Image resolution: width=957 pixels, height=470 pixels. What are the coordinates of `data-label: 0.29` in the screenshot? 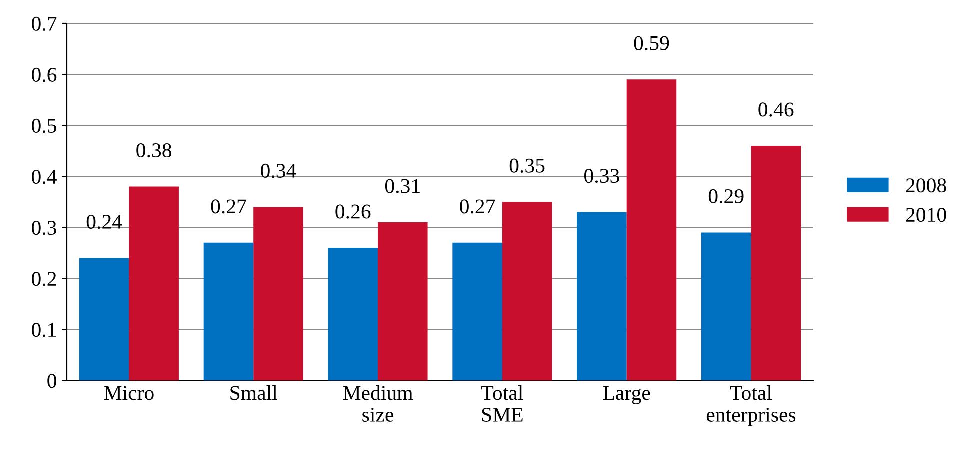 It's located at (726, 196).